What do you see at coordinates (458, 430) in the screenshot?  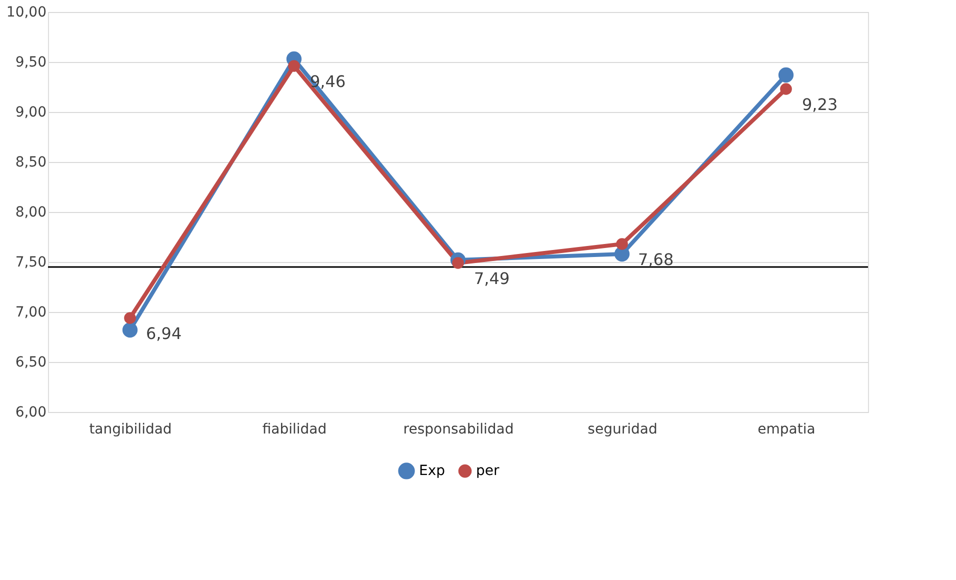 I see `x-tick-label: responsabilidad` at bounding box center [458, 430].